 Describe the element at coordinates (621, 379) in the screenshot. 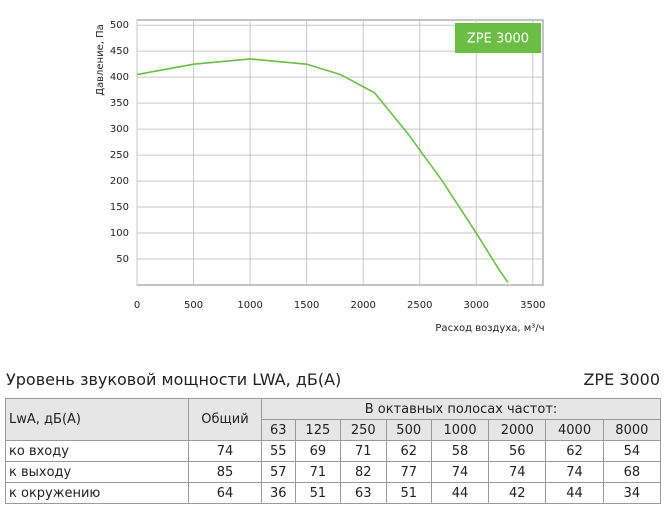

I see `table-model: ZPE 3000` at that location.